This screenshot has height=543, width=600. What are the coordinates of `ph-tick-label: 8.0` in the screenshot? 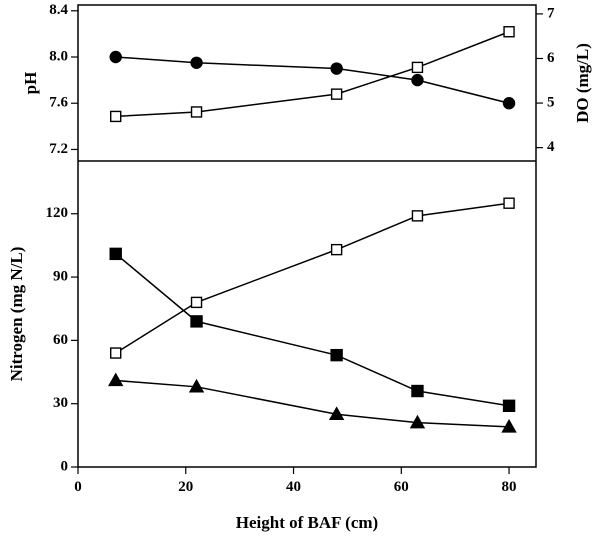 It's located at (58, 56).